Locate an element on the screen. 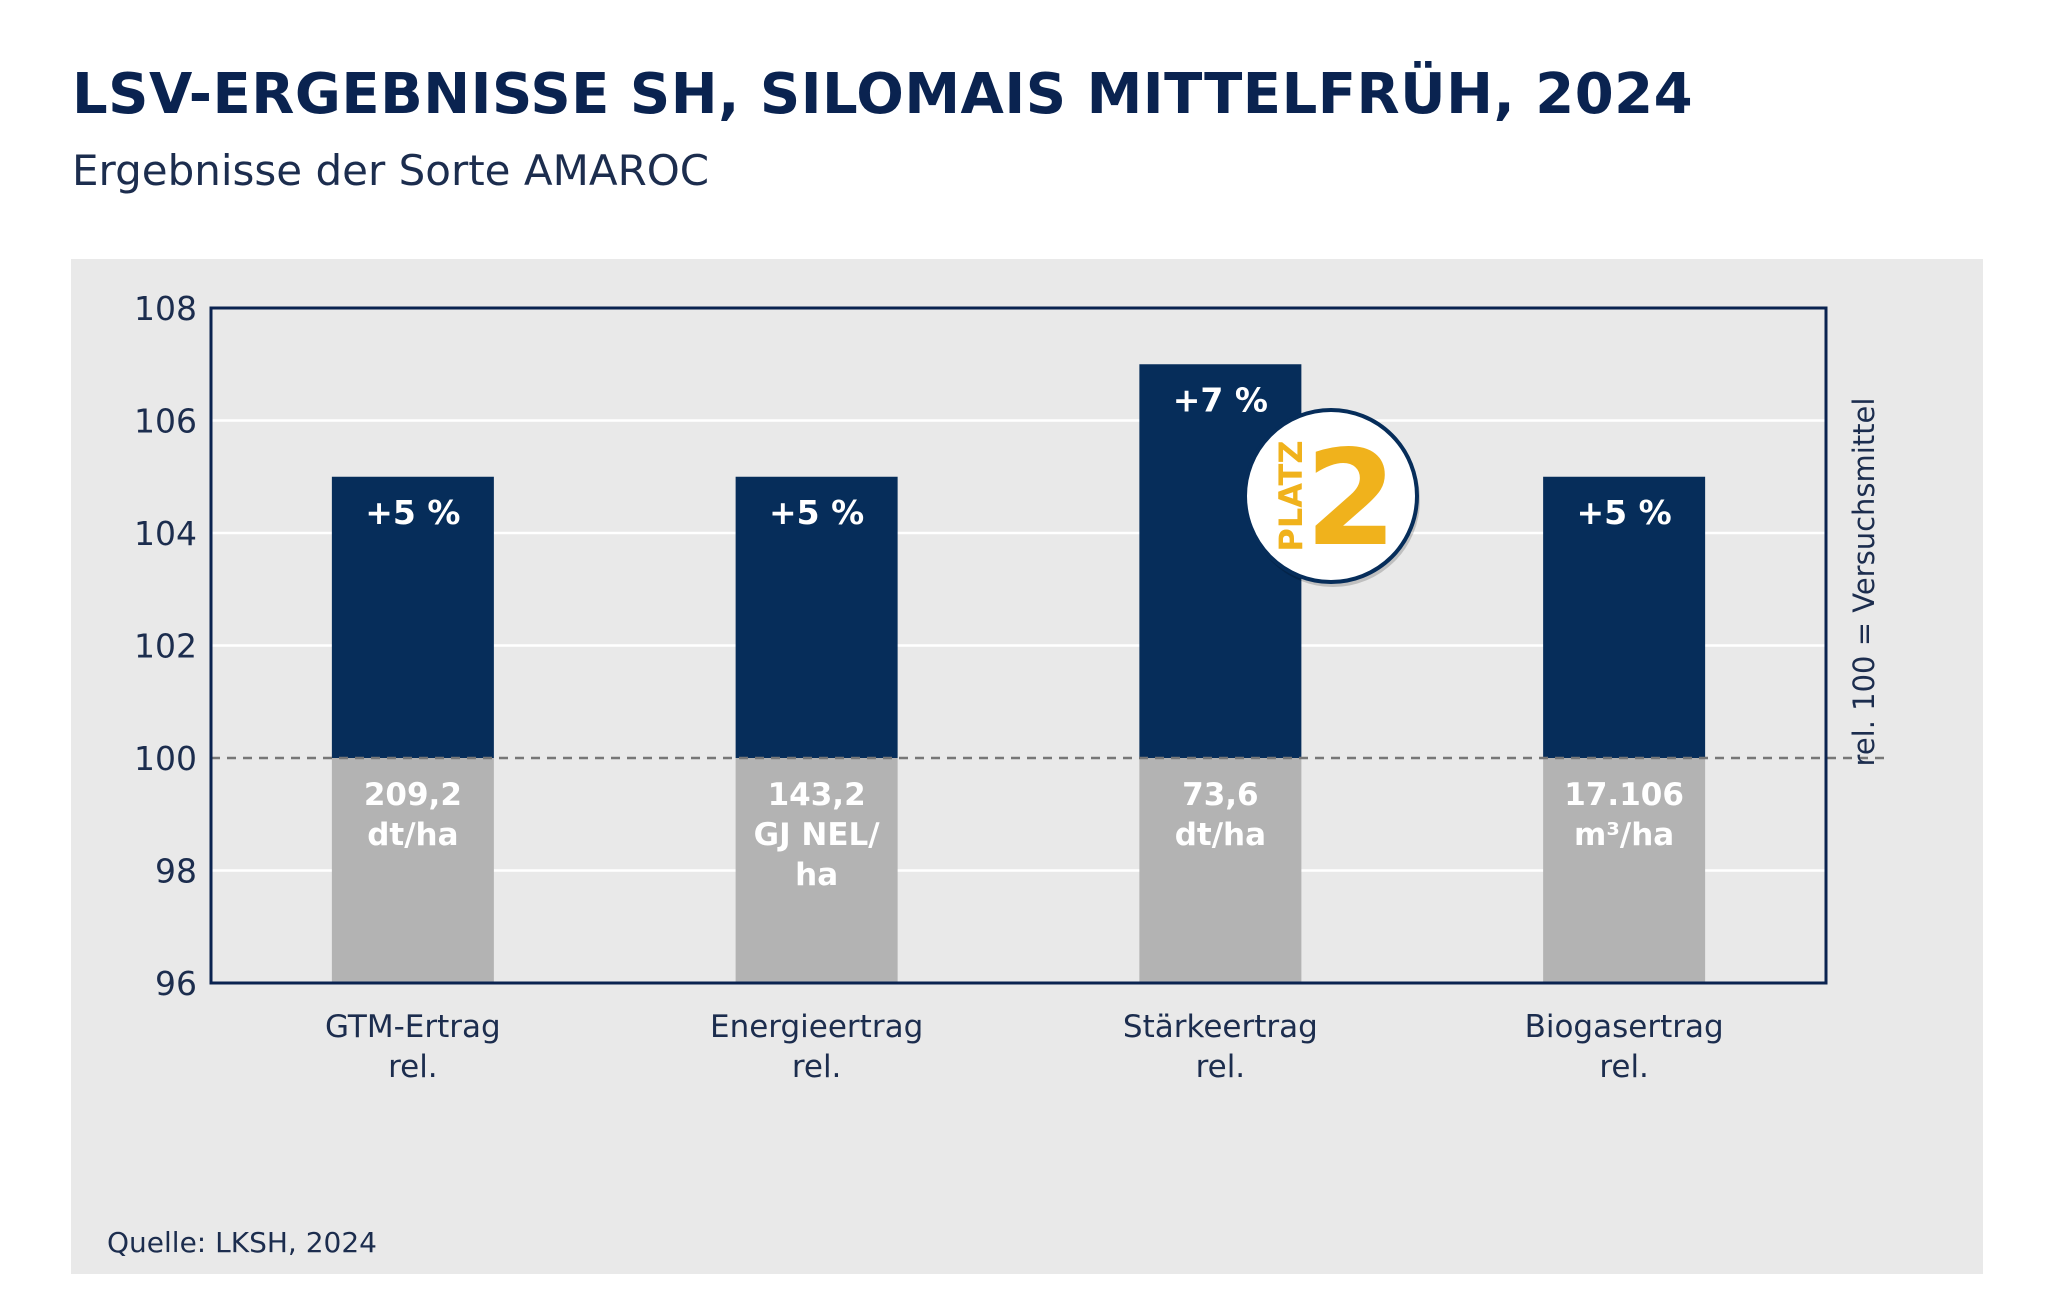 Image resolution: width=2048 pixels, height=1312 pixels. bar-percent-label: +7 % is located at coordinates (1220, 399).